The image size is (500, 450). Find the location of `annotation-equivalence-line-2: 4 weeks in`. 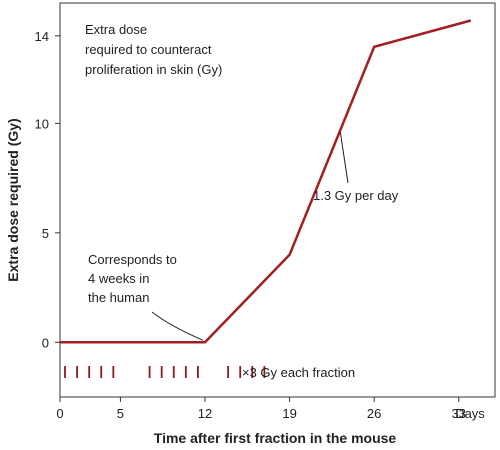

annotation-equivalence-line-2: 4 weeks in is located at coordinates (118, 278).